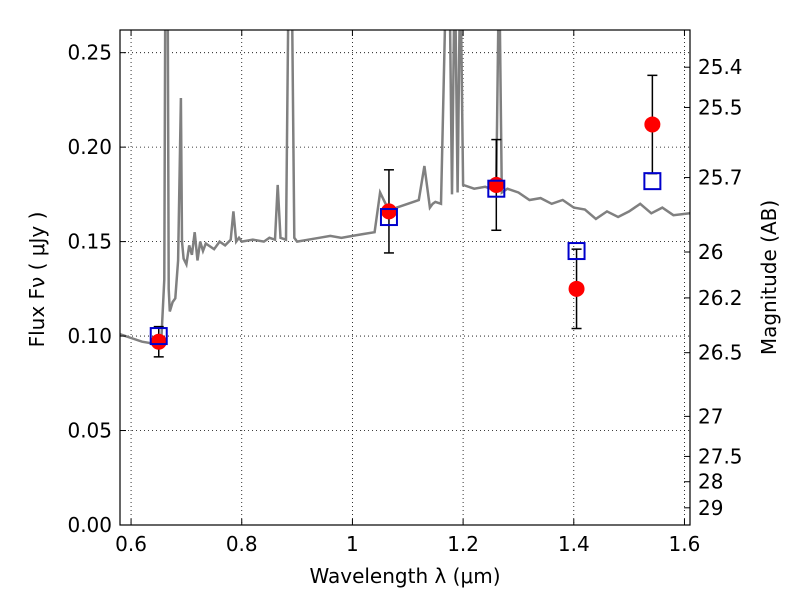  I want to click on y2-tick-label: 29, so click(710, 508).